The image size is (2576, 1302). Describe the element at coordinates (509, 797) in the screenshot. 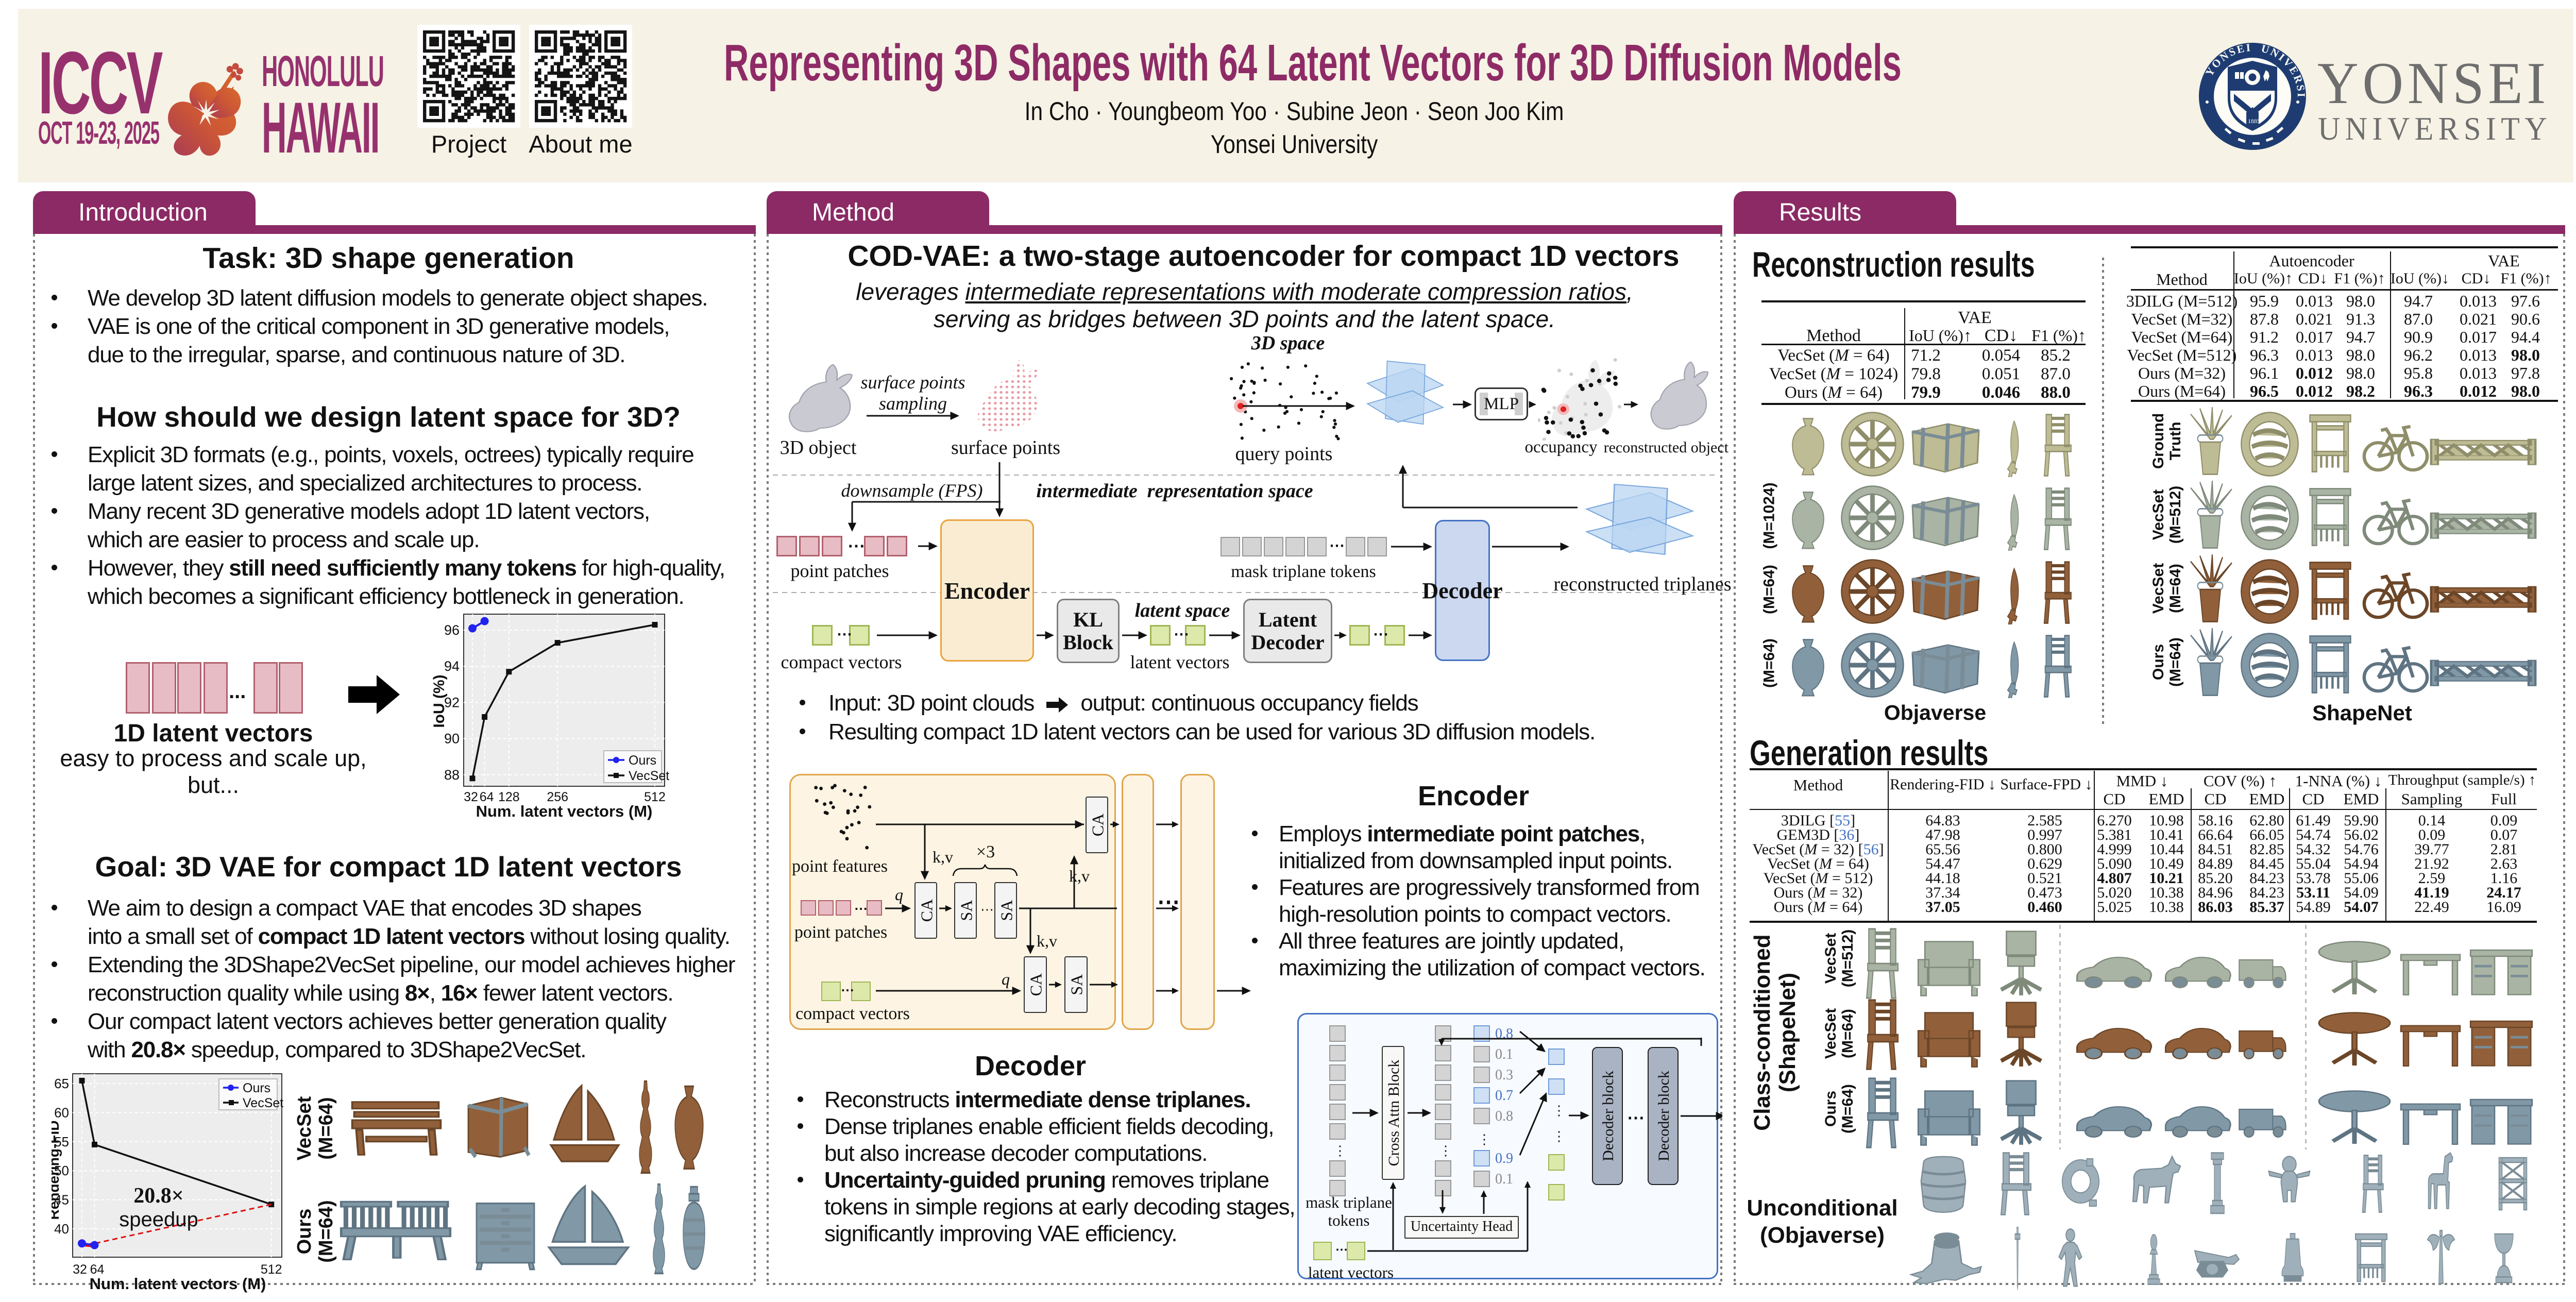

I see `svg-text: 128` at that location.